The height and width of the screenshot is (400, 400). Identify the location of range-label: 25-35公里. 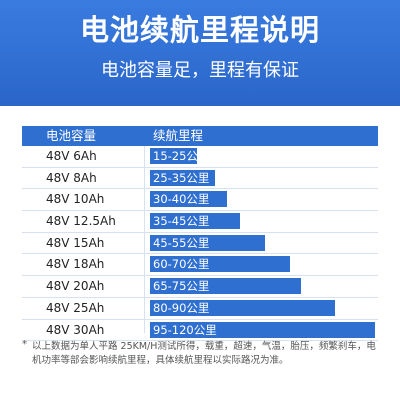
(181, 177).